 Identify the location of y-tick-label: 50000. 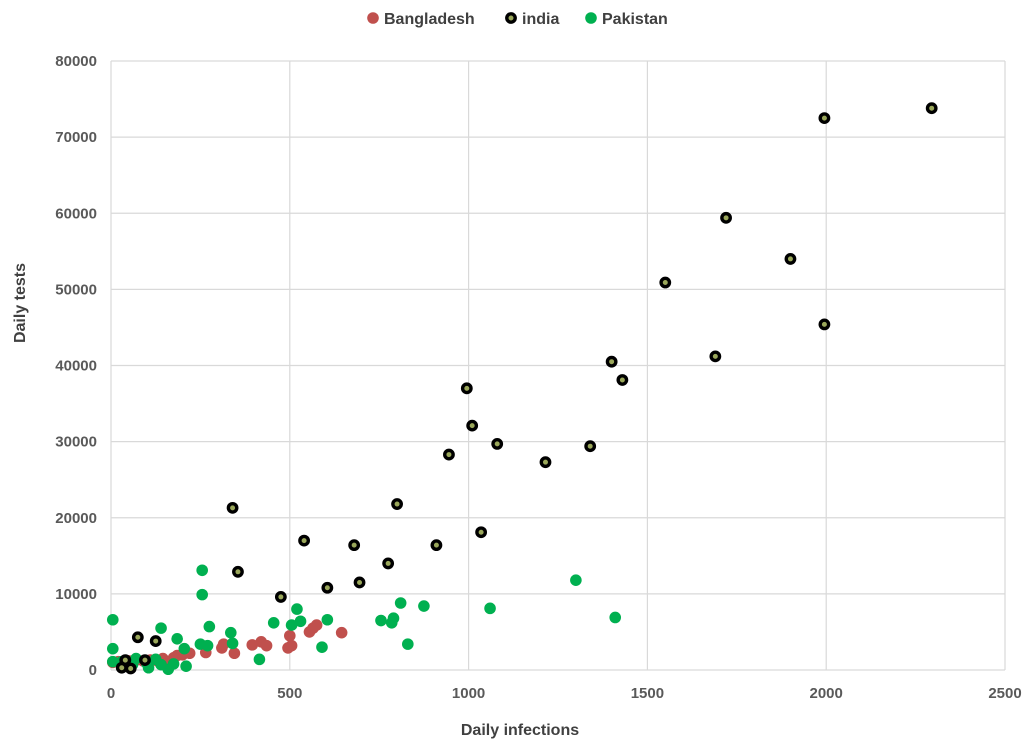
(76, 289).